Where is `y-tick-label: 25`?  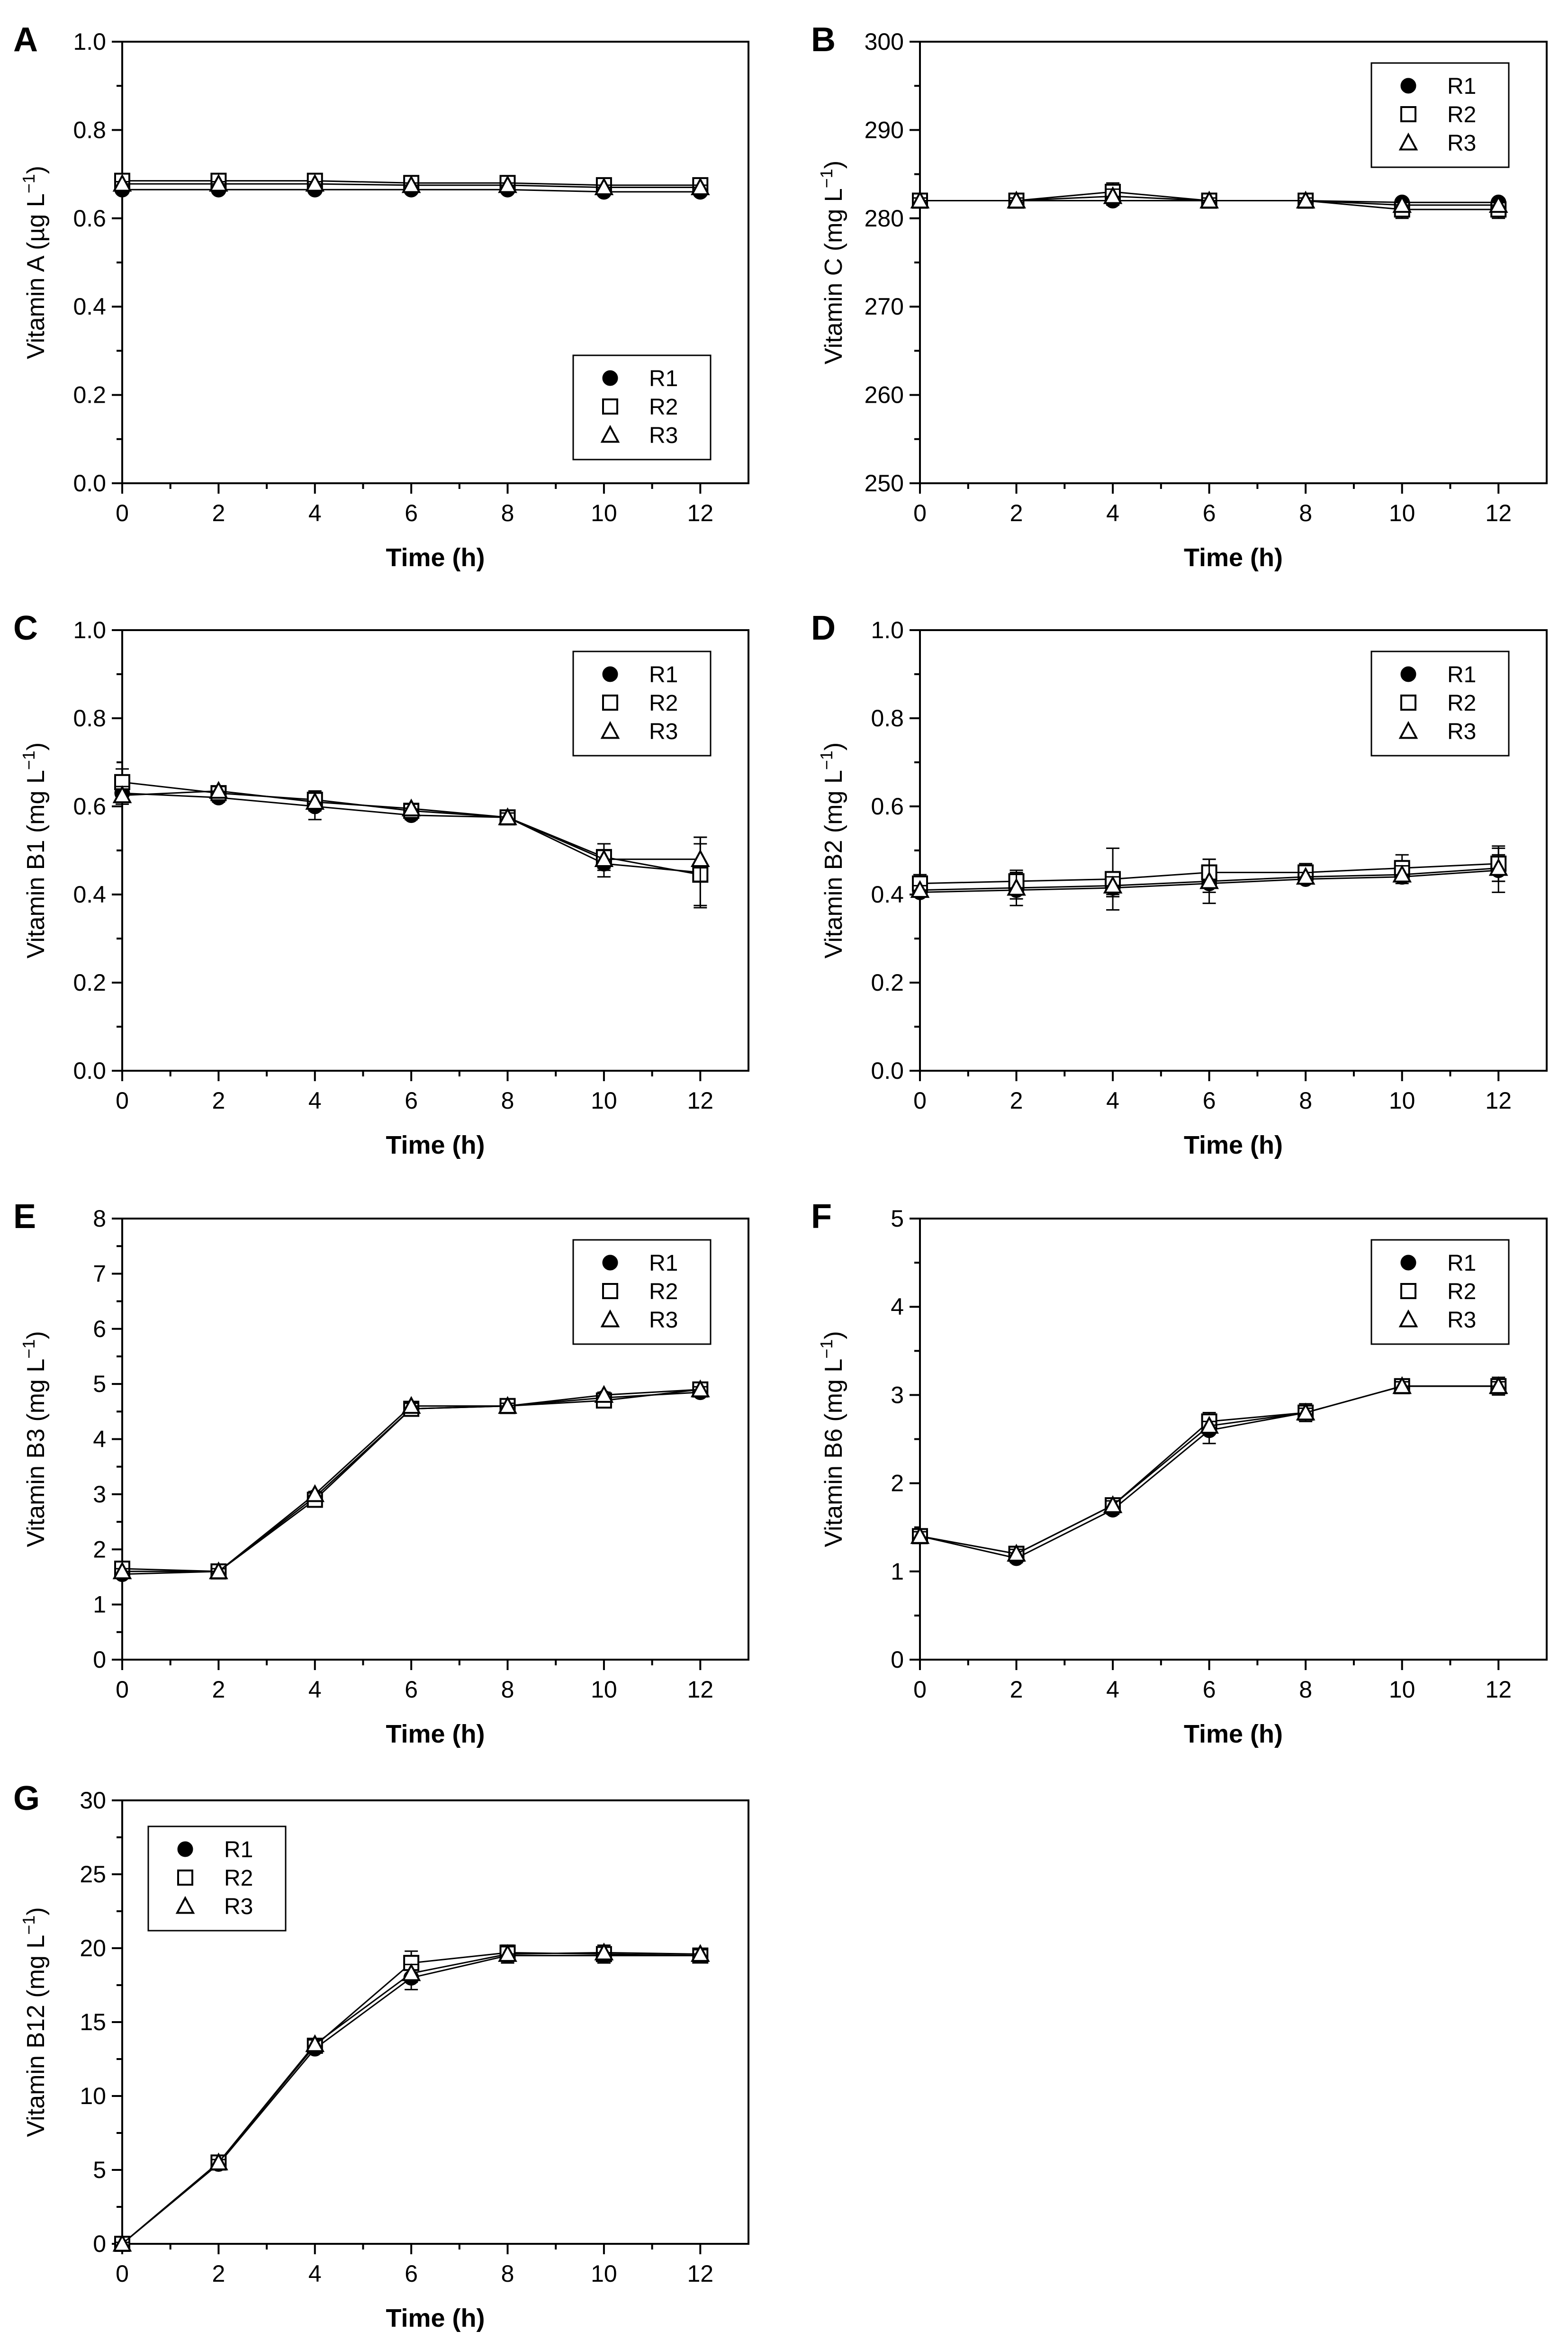
y-tick-label: 25 is located at coordinates (93, 1874).